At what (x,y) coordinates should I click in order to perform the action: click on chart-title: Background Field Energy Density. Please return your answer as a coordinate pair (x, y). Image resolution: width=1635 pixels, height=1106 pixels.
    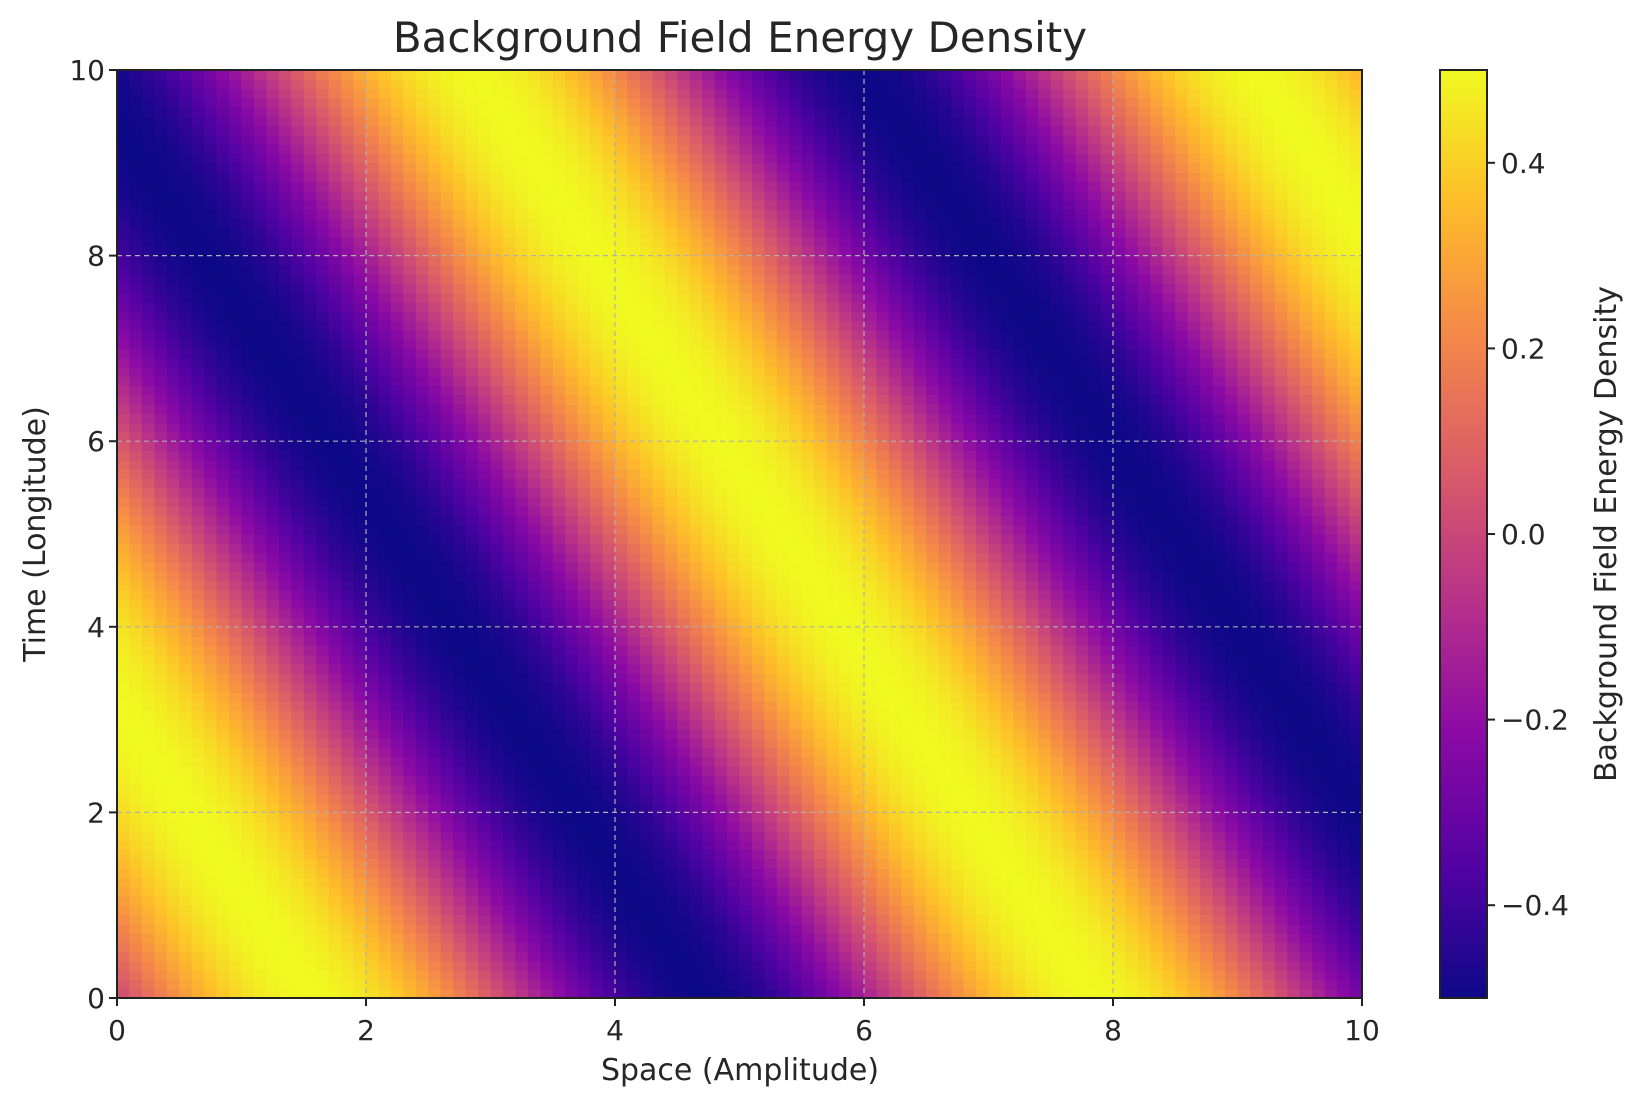
    Looking at the image, I should click on (740, 37).